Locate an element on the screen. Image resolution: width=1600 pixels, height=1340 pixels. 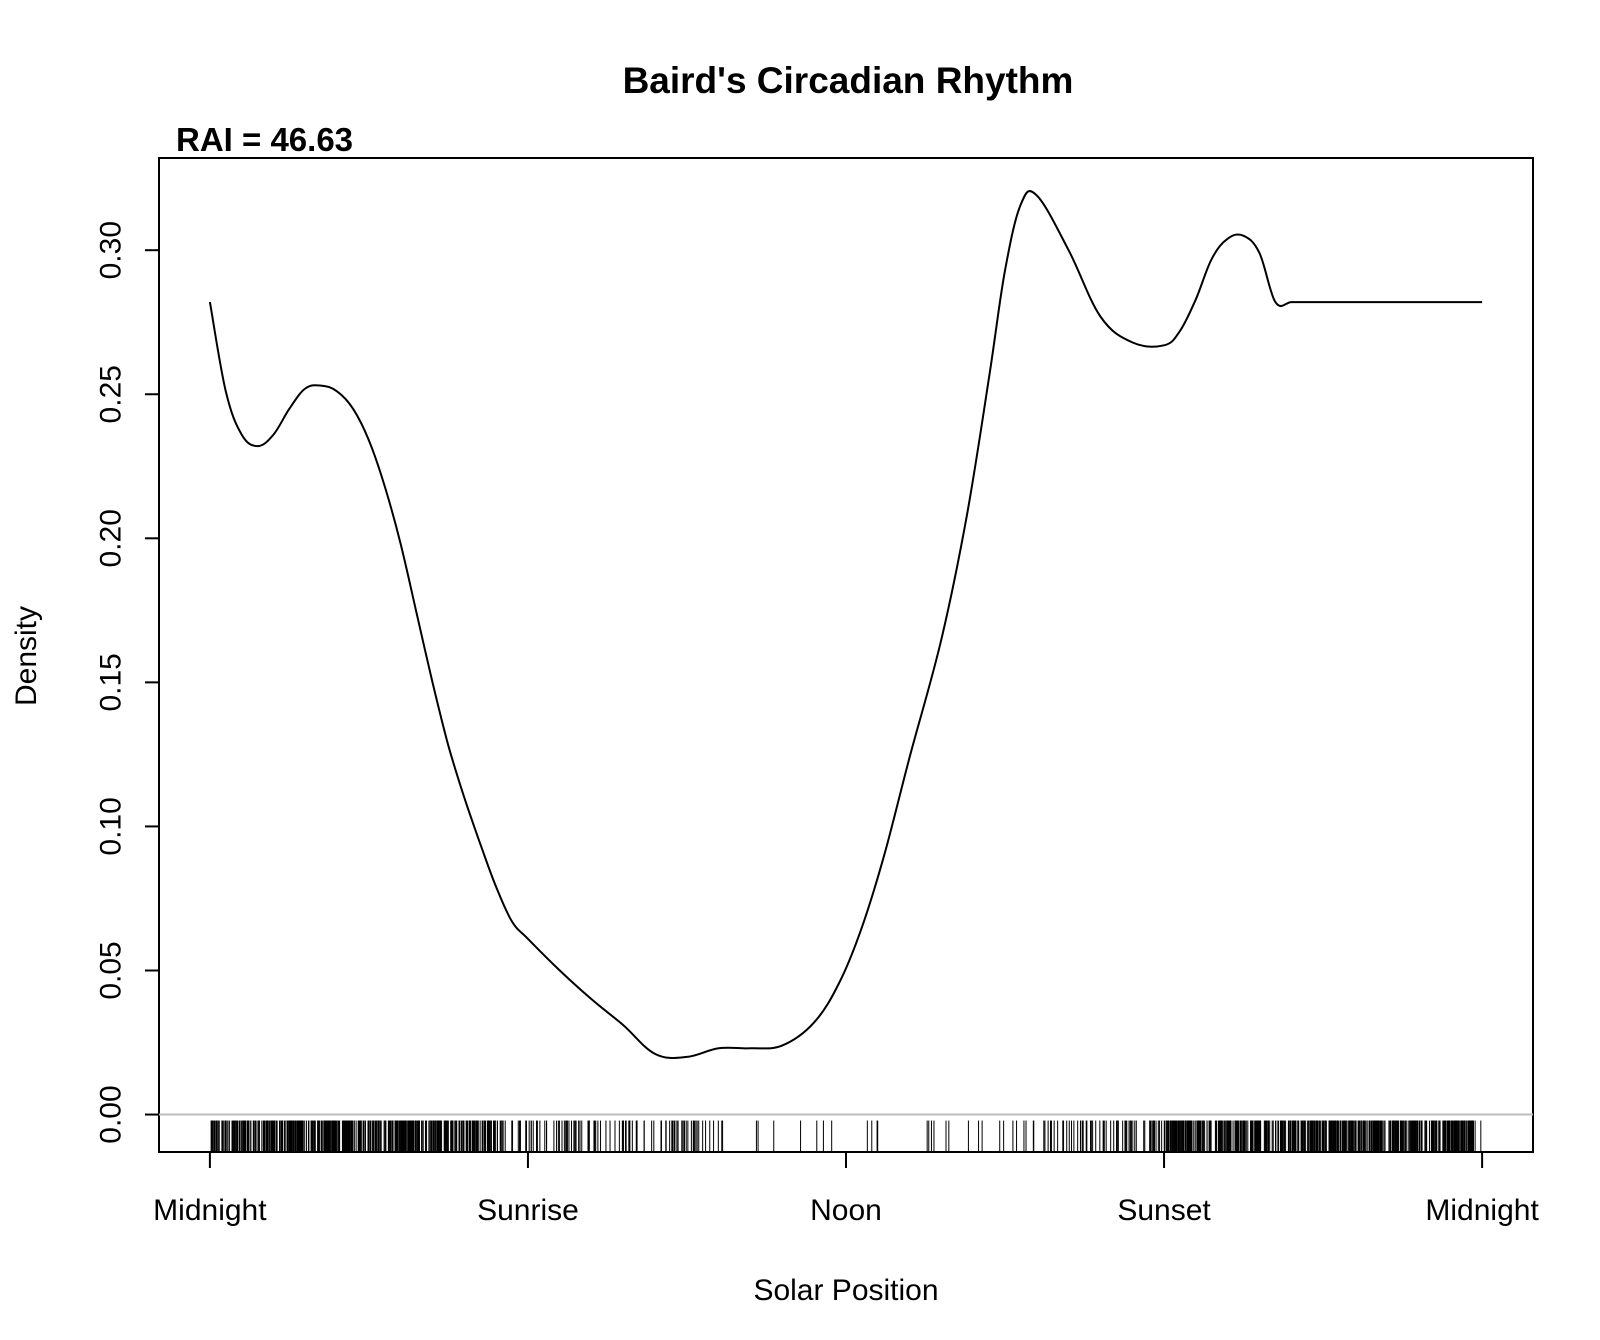
x-axis: Midnight Sunrise Noon Sunset Midnight is located at coordinates (846, 1189).